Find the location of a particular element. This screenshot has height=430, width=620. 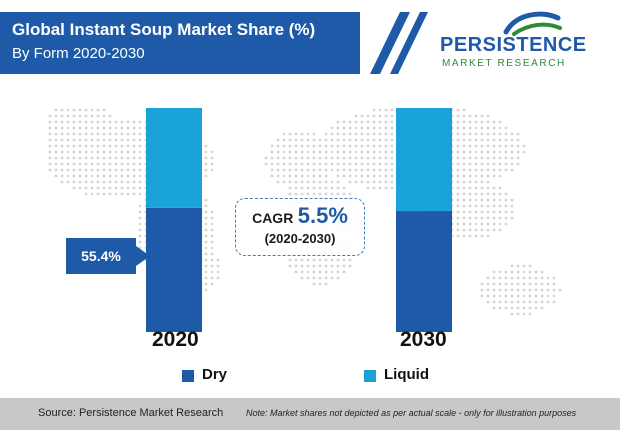

legend-swatch-dry is located at coordinates (188, 376).